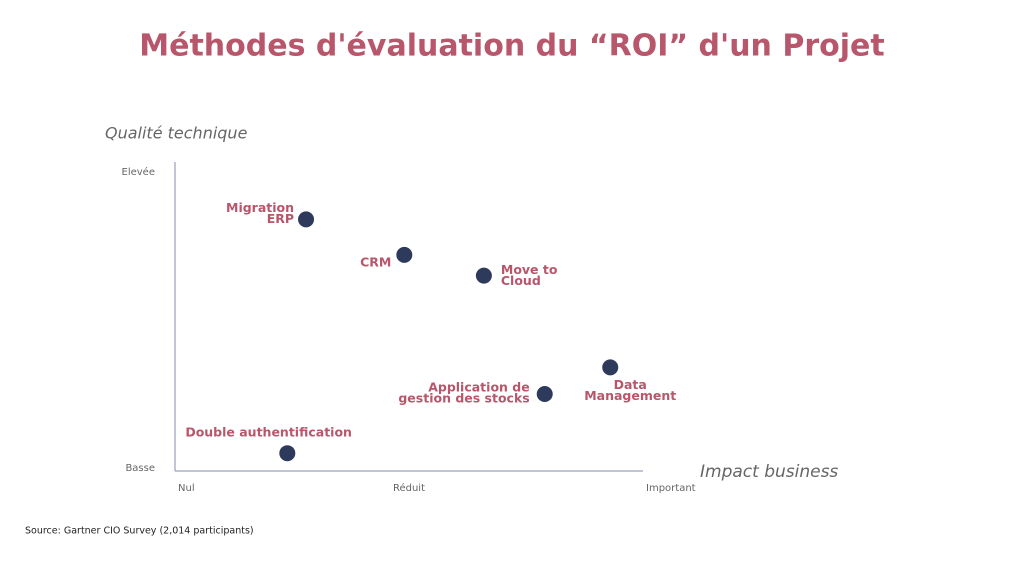  What do you see at coordinates (463, 398) in the screenshot?
I see `point-label: gestion des stocks` at bounding box center [463, 398].